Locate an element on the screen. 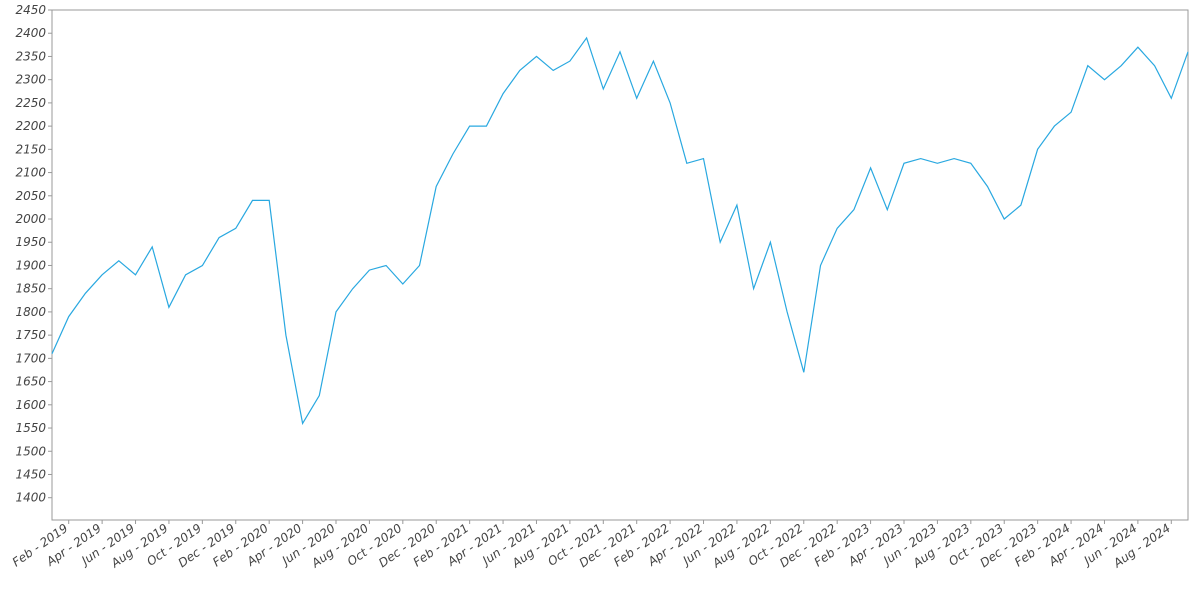 This screenshot has width=1200, height=600. y-tick-label: 2050 is located at coordinates (30, 196).